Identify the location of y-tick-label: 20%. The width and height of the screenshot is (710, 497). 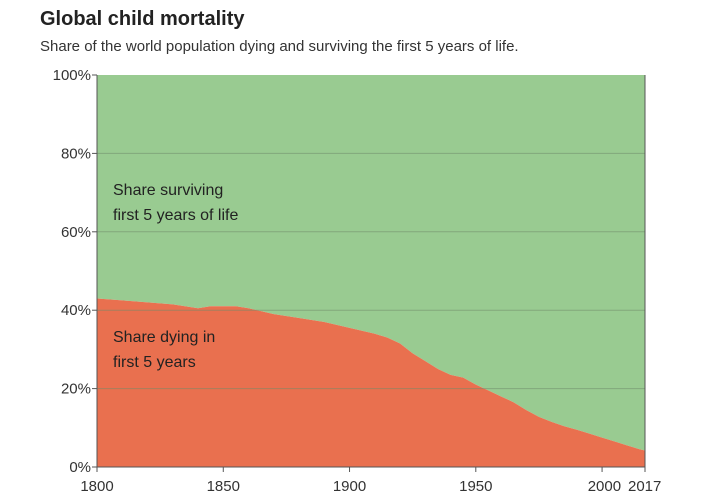
(76, 389).